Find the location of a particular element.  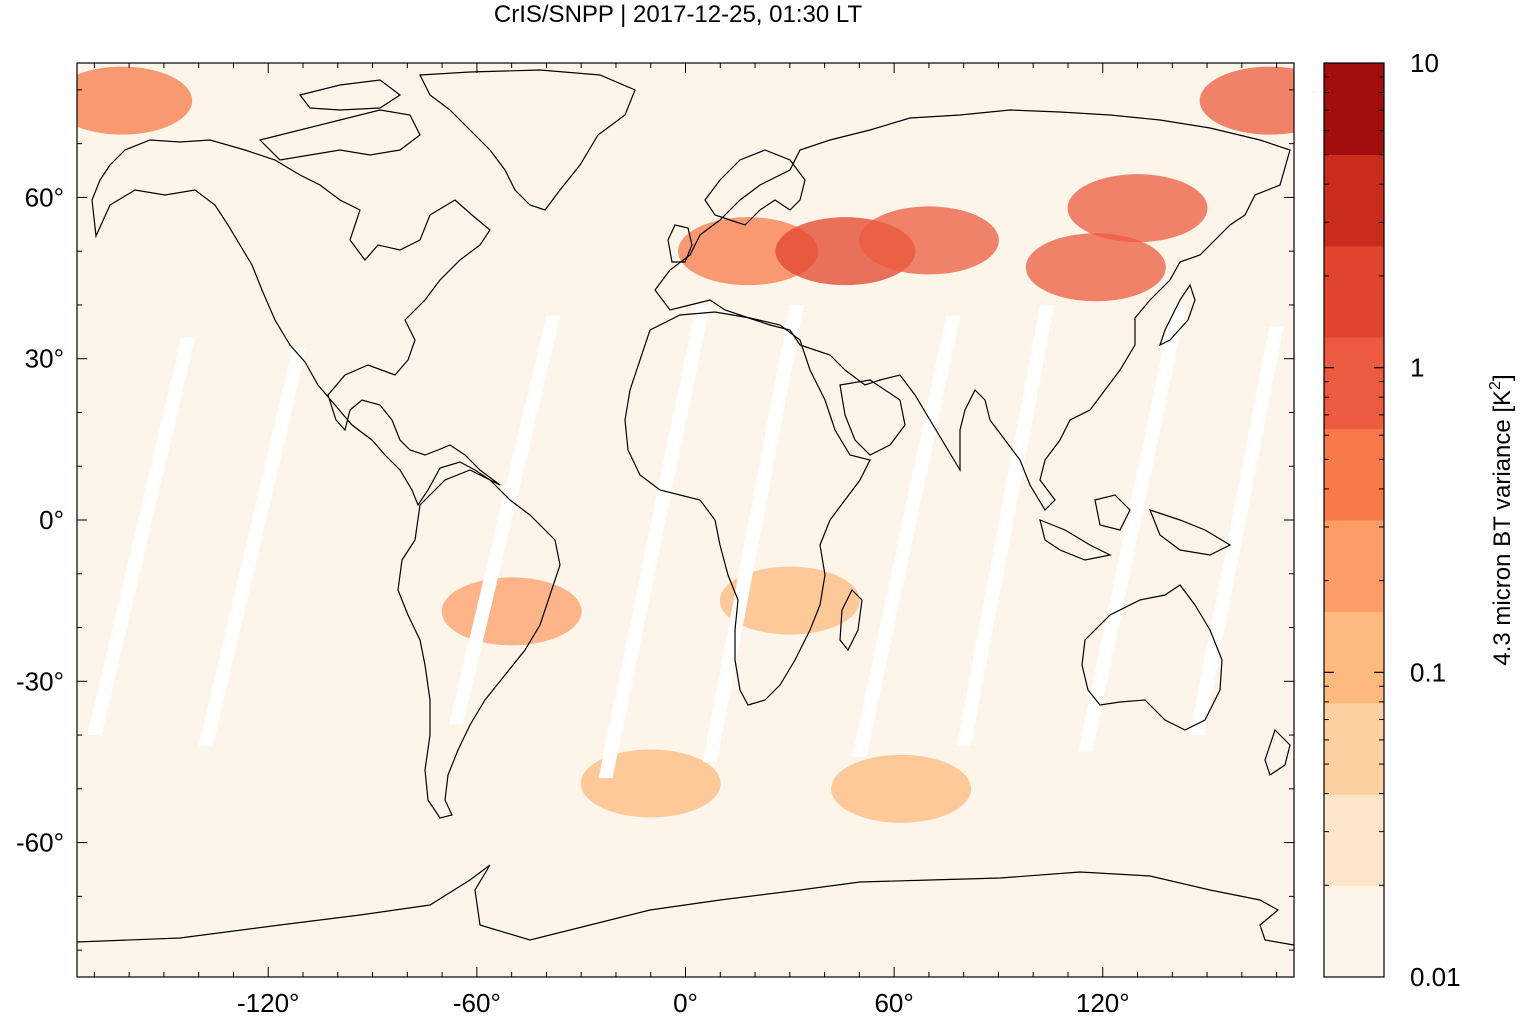

colorbar-ticks is located at coordinates (1354, 520).